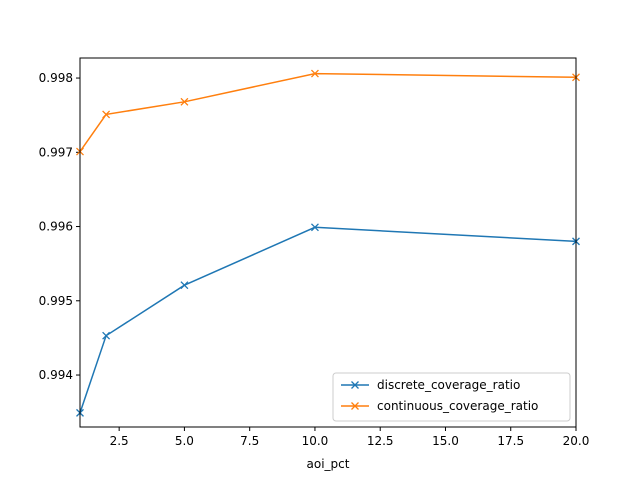  I want to click on legend-box, so click(451, 397).